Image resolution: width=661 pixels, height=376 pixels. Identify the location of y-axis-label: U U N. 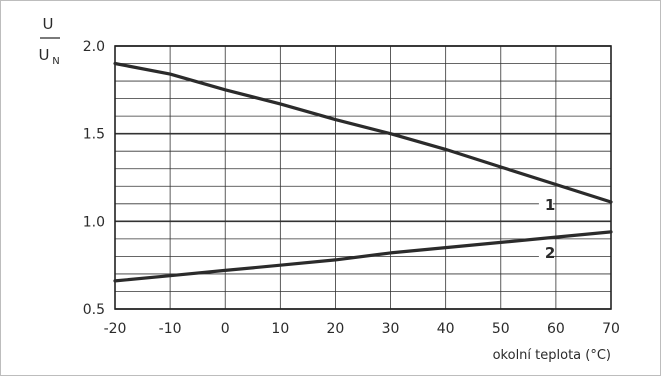
(49, 41).